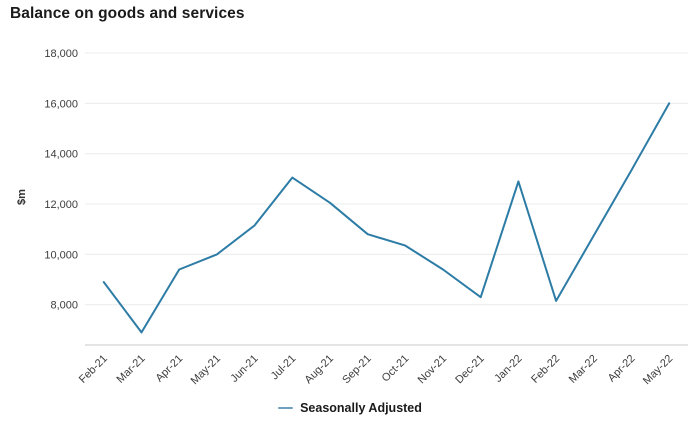 Image resolution: width=700 pixels, height=429 pixels. I want to click on legend-item-seasonally-adjusted: Seasonally Adjusted, so click(350, 408).